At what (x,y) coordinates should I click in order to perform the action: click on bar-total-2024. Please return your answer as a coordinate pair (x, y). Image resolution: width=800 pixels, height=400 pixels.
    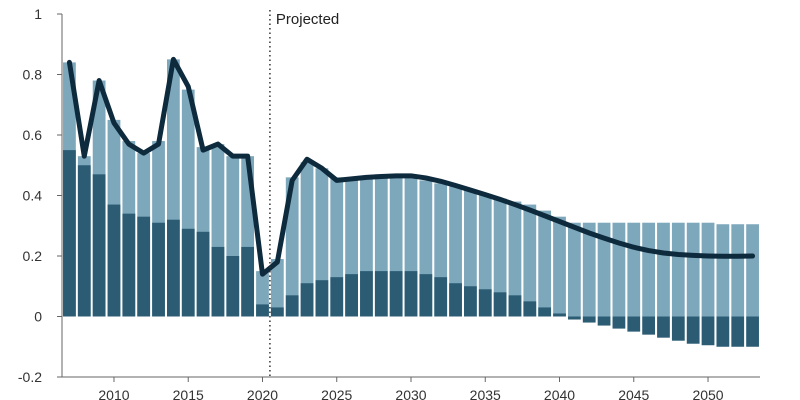
    Looking at the image, I should click on (322, 242).